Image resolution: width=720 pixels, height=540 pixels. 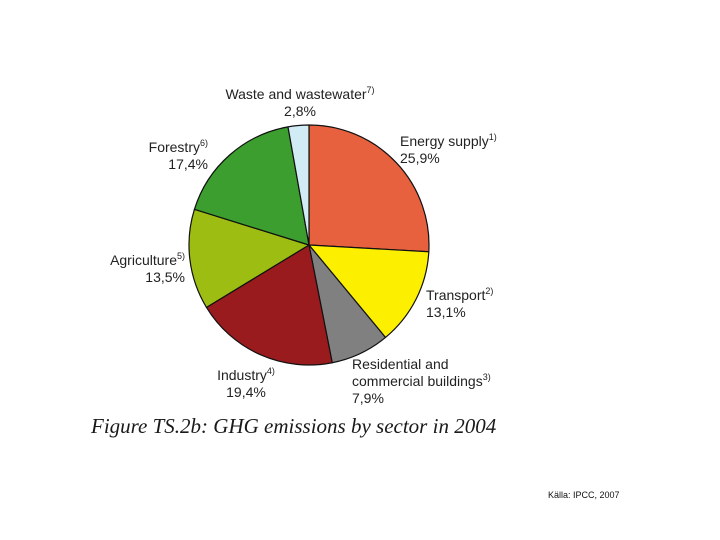 I want to click on value-energy-supply: 25,9%, so click(x=420, y=158).